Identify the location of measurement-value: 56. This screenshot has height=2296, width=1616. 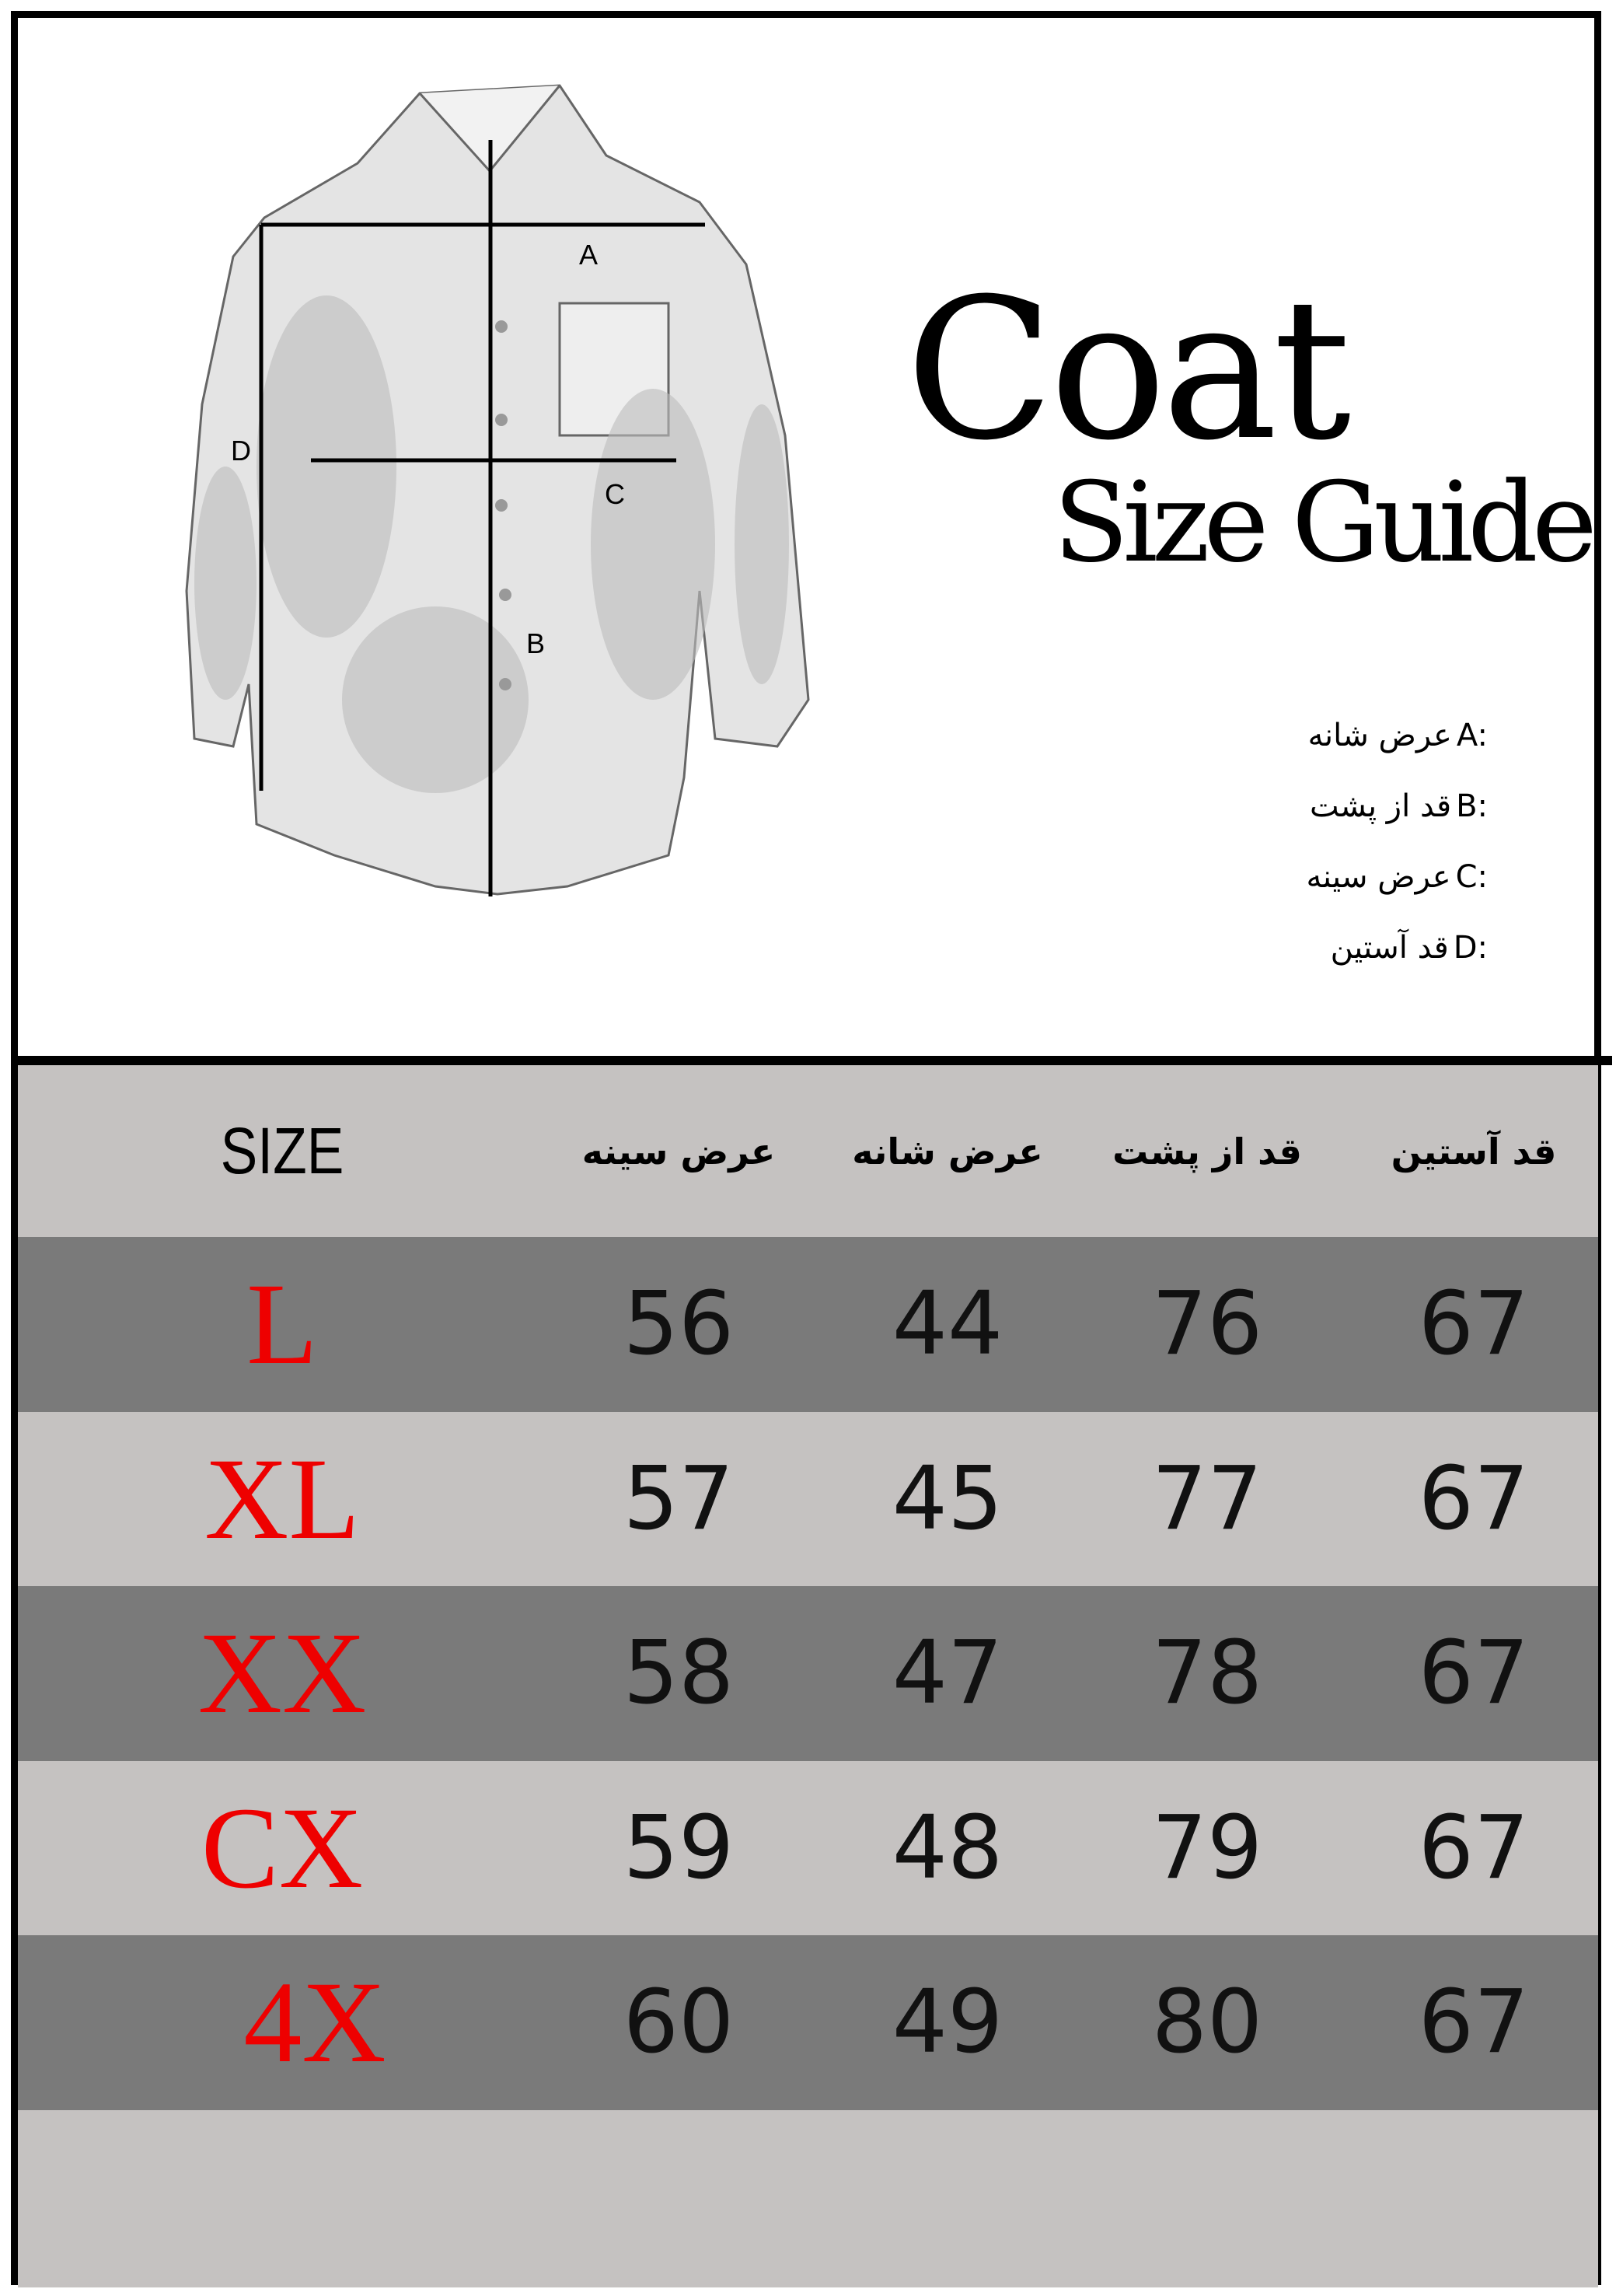
(679, 1324).